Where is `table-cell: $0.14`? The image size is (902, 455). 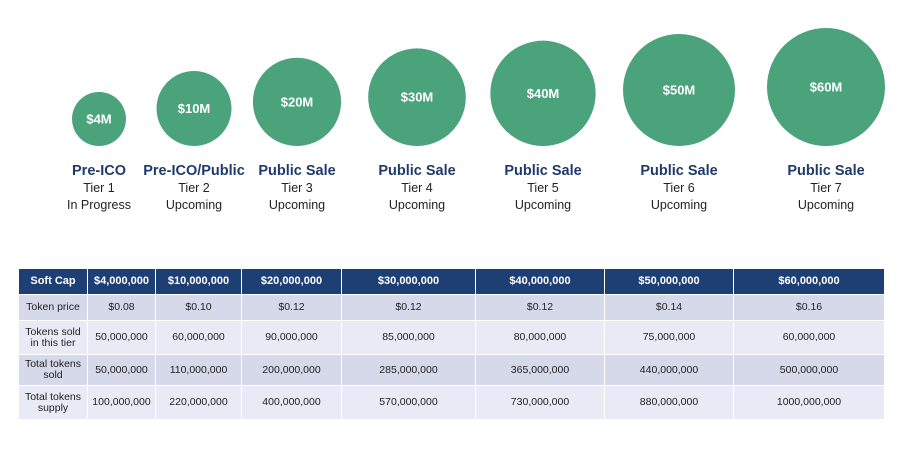 table-cell: $0.14 is located at coordinates (669, 307).